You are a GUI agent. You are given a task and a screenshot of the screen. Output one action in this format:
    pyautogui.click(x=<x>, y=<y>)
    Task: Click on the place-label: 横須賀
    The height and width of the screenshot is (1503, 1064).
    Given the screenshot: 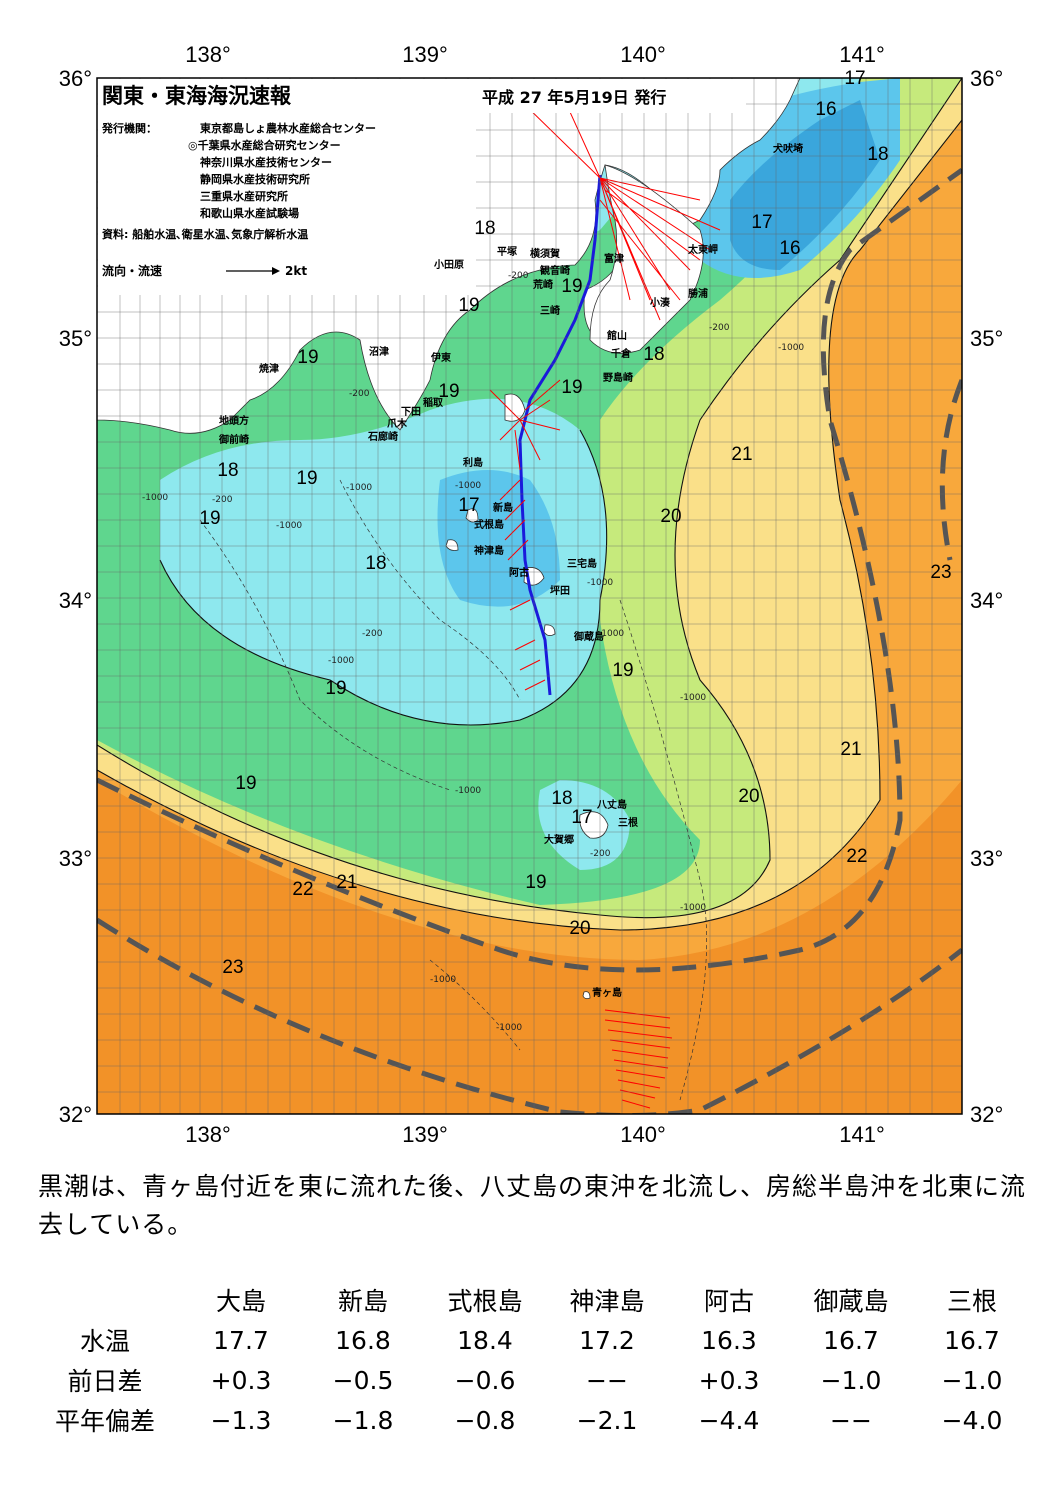 What is the action you would take?
    pyautogui.click(x=545, y=253)
    